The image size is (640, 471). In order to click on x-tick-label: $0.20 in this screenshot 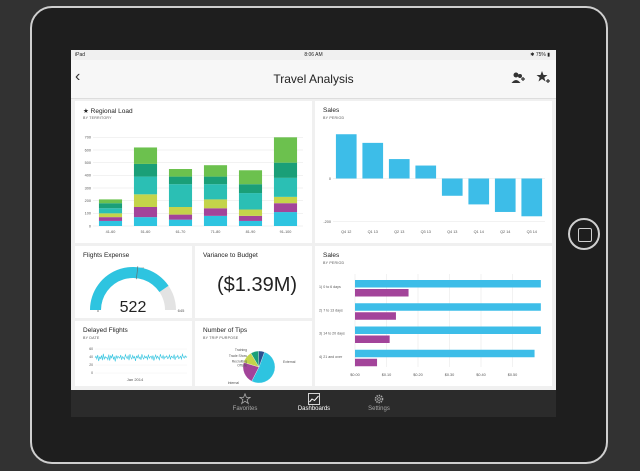, I will do `click(418, 375)`.